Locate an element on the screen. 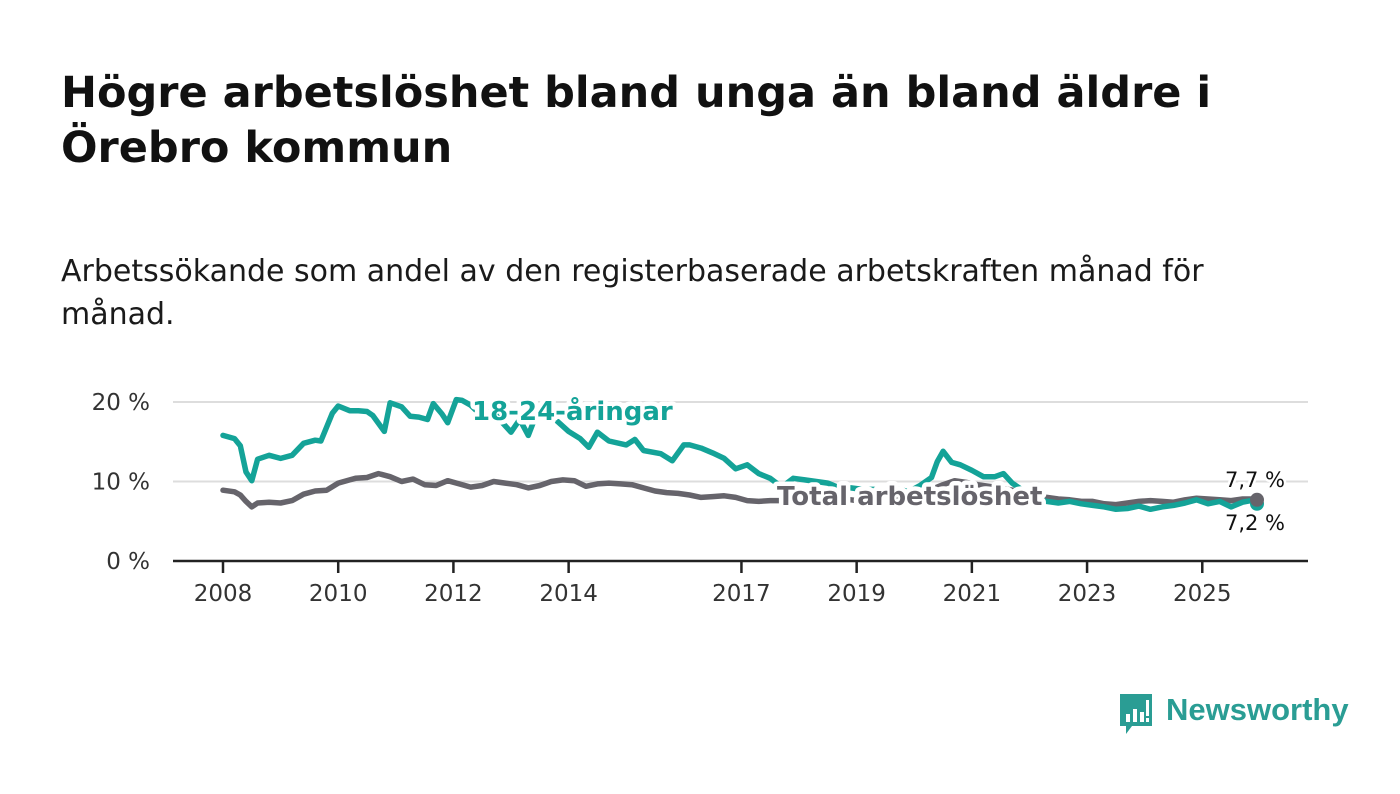 The height and width of the screenshot is (794, 1400). series-endpoint-total is located at coordinates (1257, 499).